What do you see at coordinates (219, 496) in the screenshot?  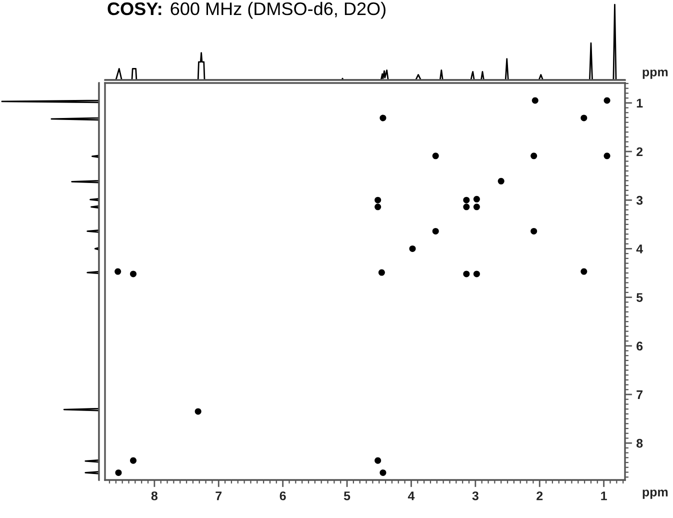 I see `x-tick-label: 7` at bounding box center [219, 496].